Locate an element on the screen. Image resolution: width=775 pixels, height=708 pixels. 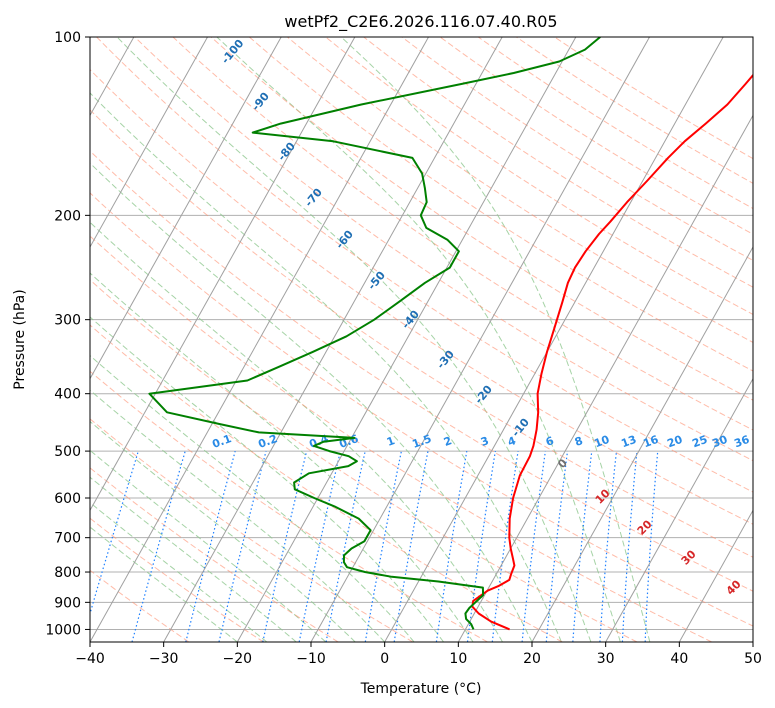
y-tick-label: 900 is located at coordinates (67, 603).